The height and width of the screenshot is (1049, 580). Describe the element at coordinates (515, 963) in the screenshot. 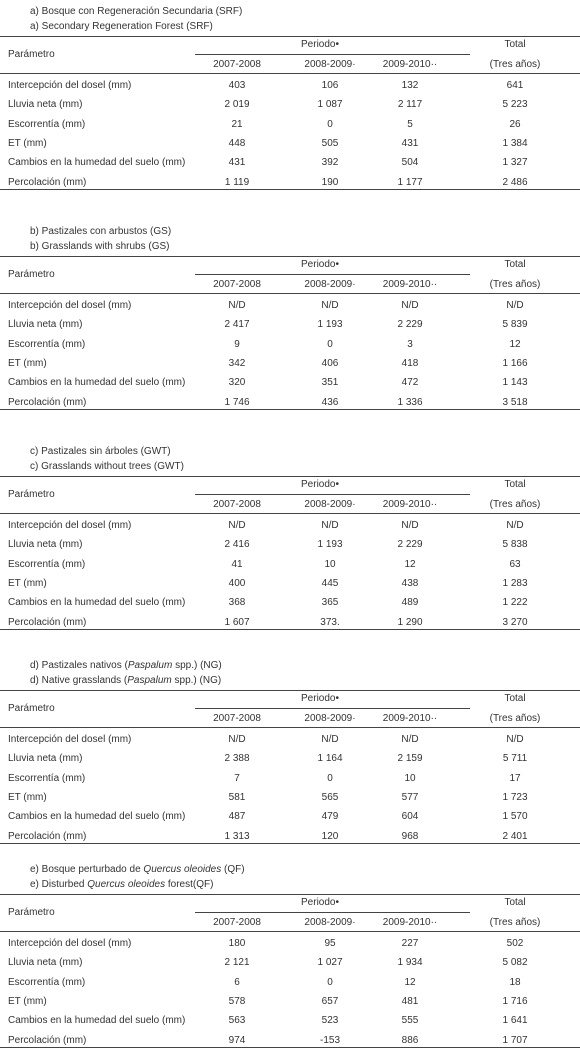

I see `cell: 5 082` at that location.